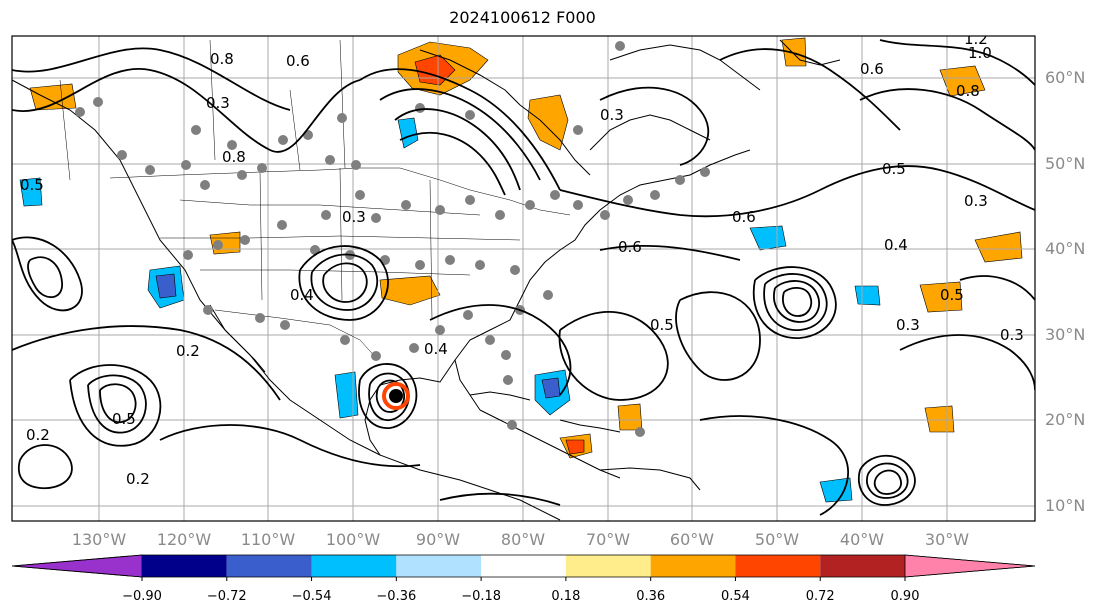  I want to click on lat-label: 50°N, so click(1065, 163).